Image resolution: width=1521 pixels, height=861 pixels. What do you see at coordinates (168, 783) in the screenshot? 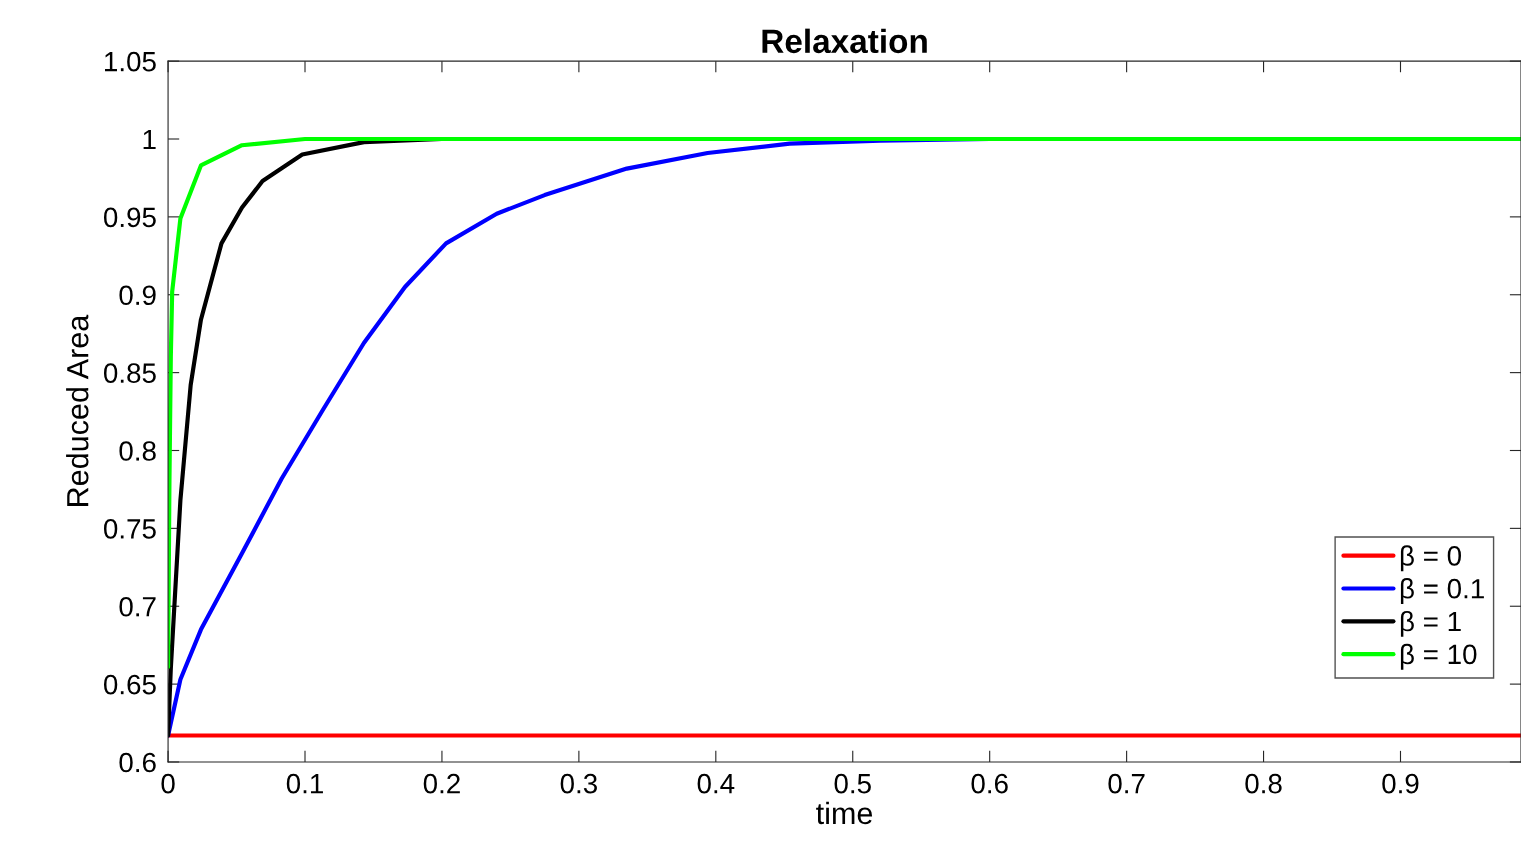
I see `x-tick-label: 0` at bounding box center [168, 783].